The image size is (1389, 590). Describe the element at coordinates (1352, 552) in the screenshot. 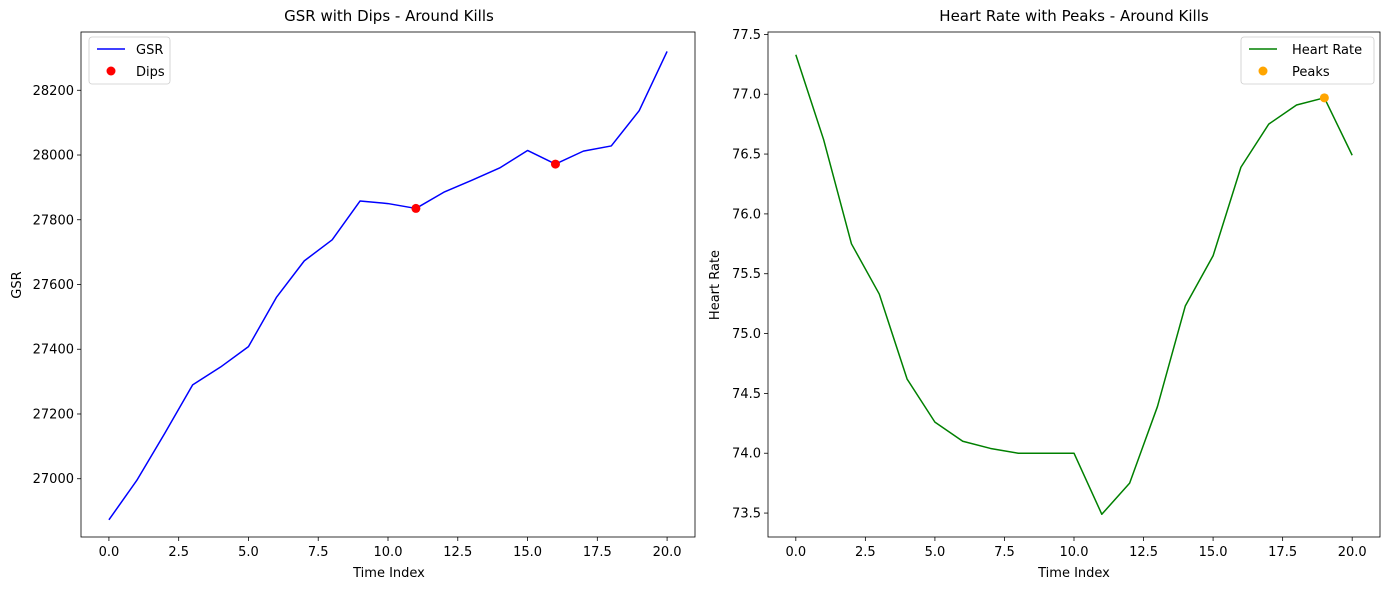

I see `heart-rate-x-tick-label: 20.0` at that location.